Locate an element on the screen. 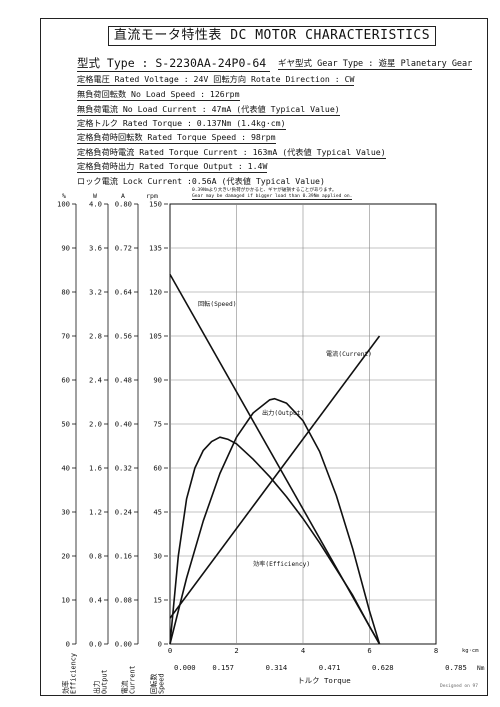  out-tick-label: 2.4 is located at coordinates (95, 380).